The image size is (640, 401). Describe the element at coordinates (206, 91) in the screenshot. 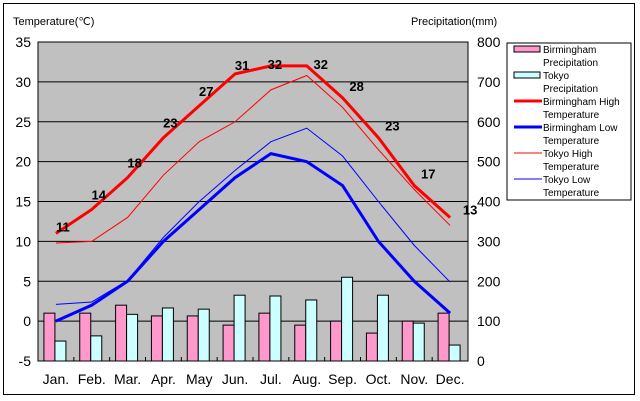

I see `data-label: 27` at that location.